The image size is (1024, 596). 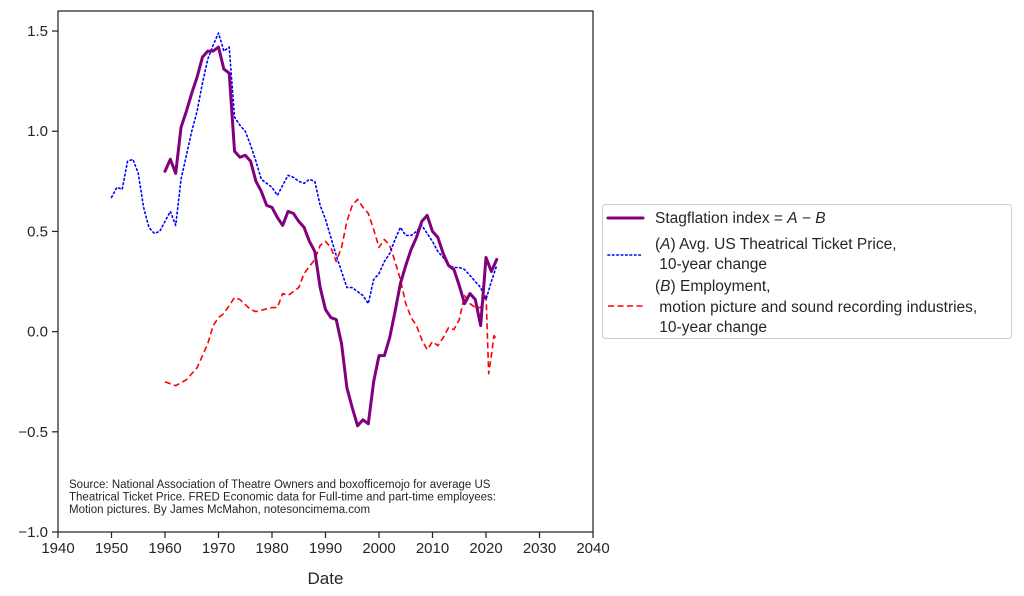 What do you see at coordinates (37, 131) in the screenshot?
I see `y-tick-label: 1.0` at bounding box center [37, 131].